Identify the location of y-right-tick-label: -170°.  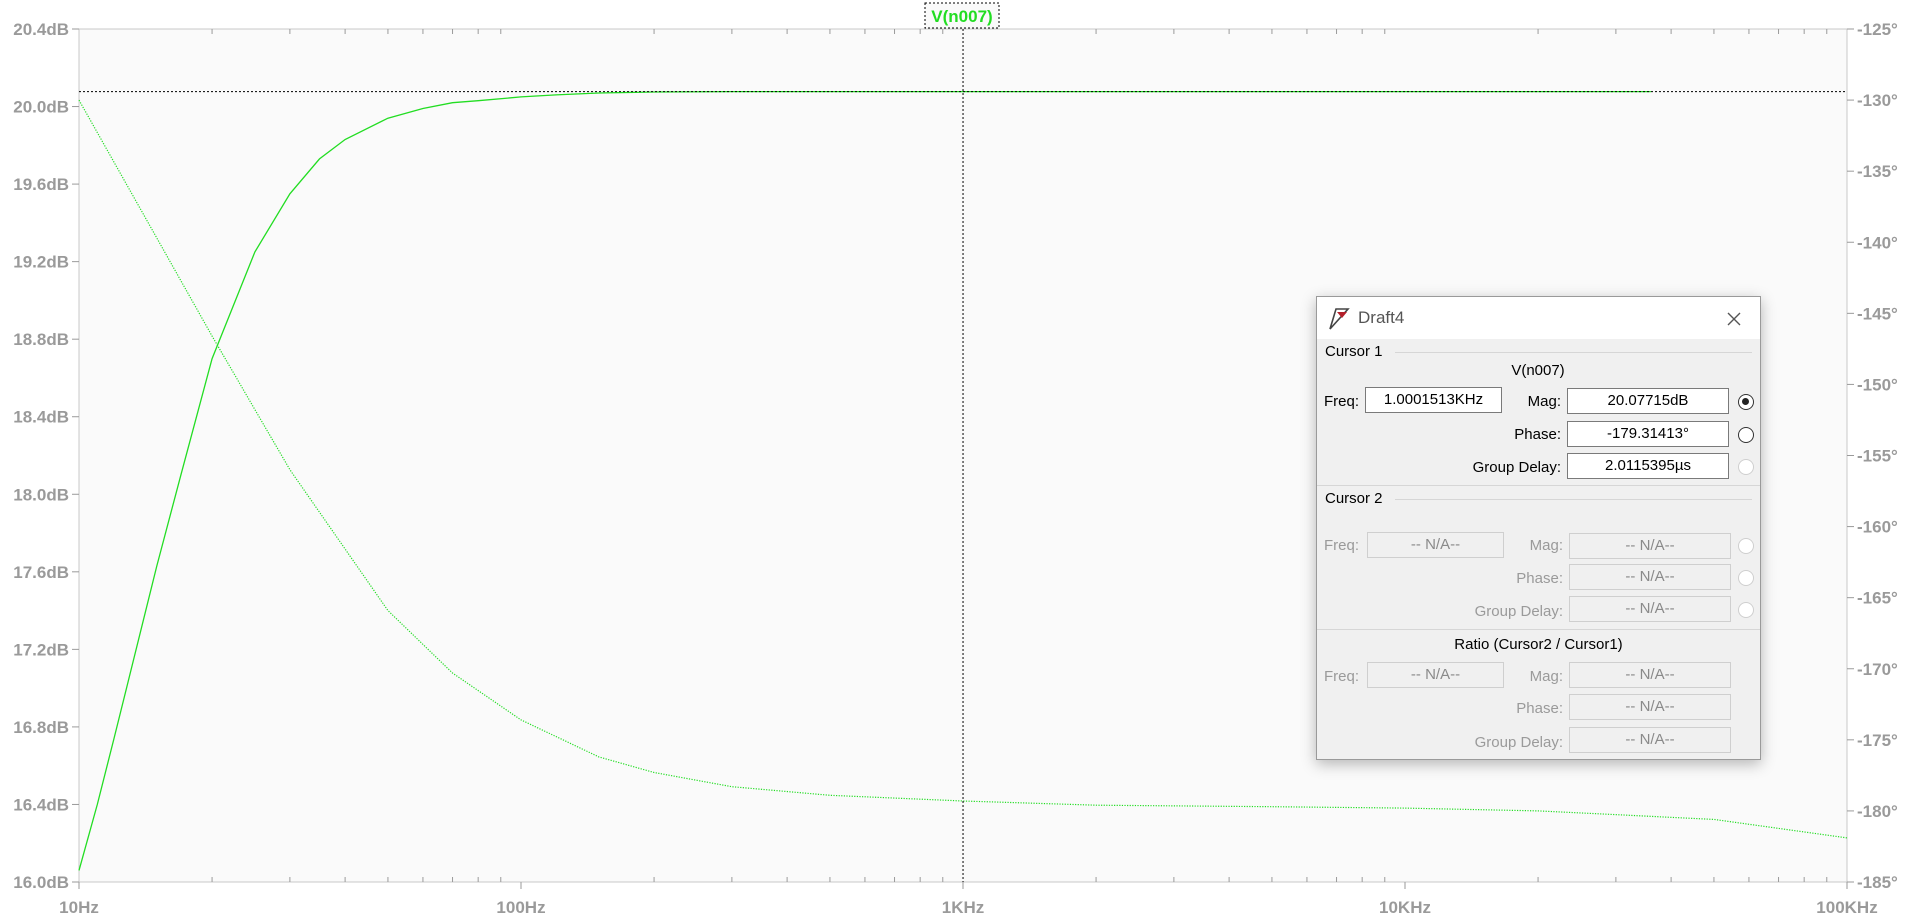
(1877, 669).